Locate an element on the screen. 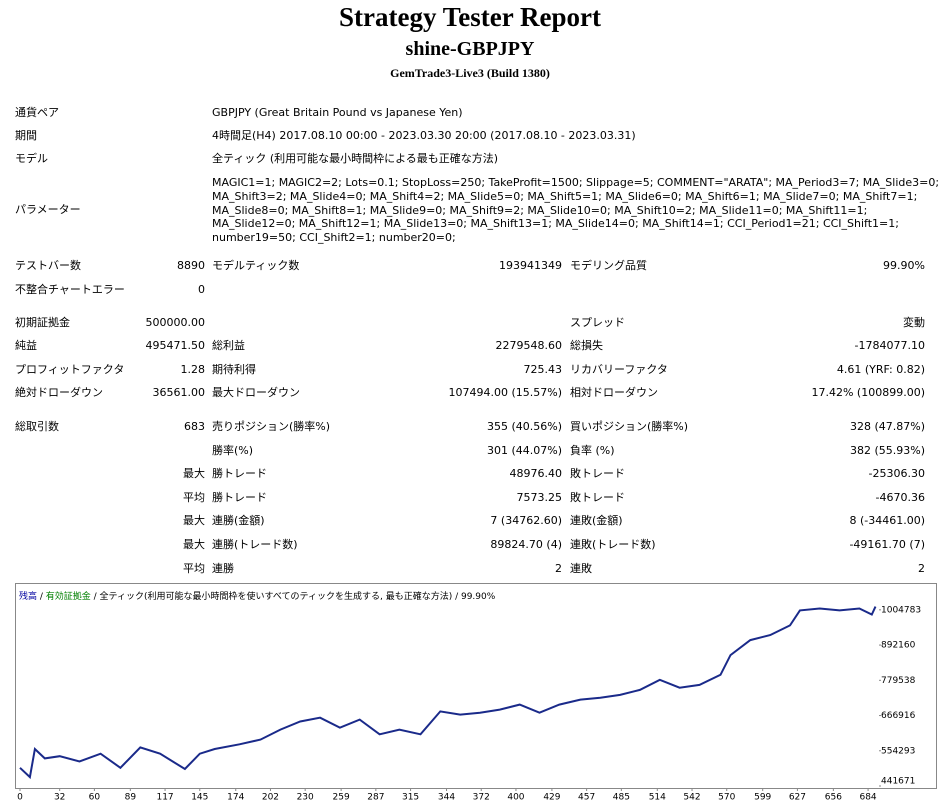 The image size is (940, 805). x-tick-label: 117 is located at coordinates (164, 798).